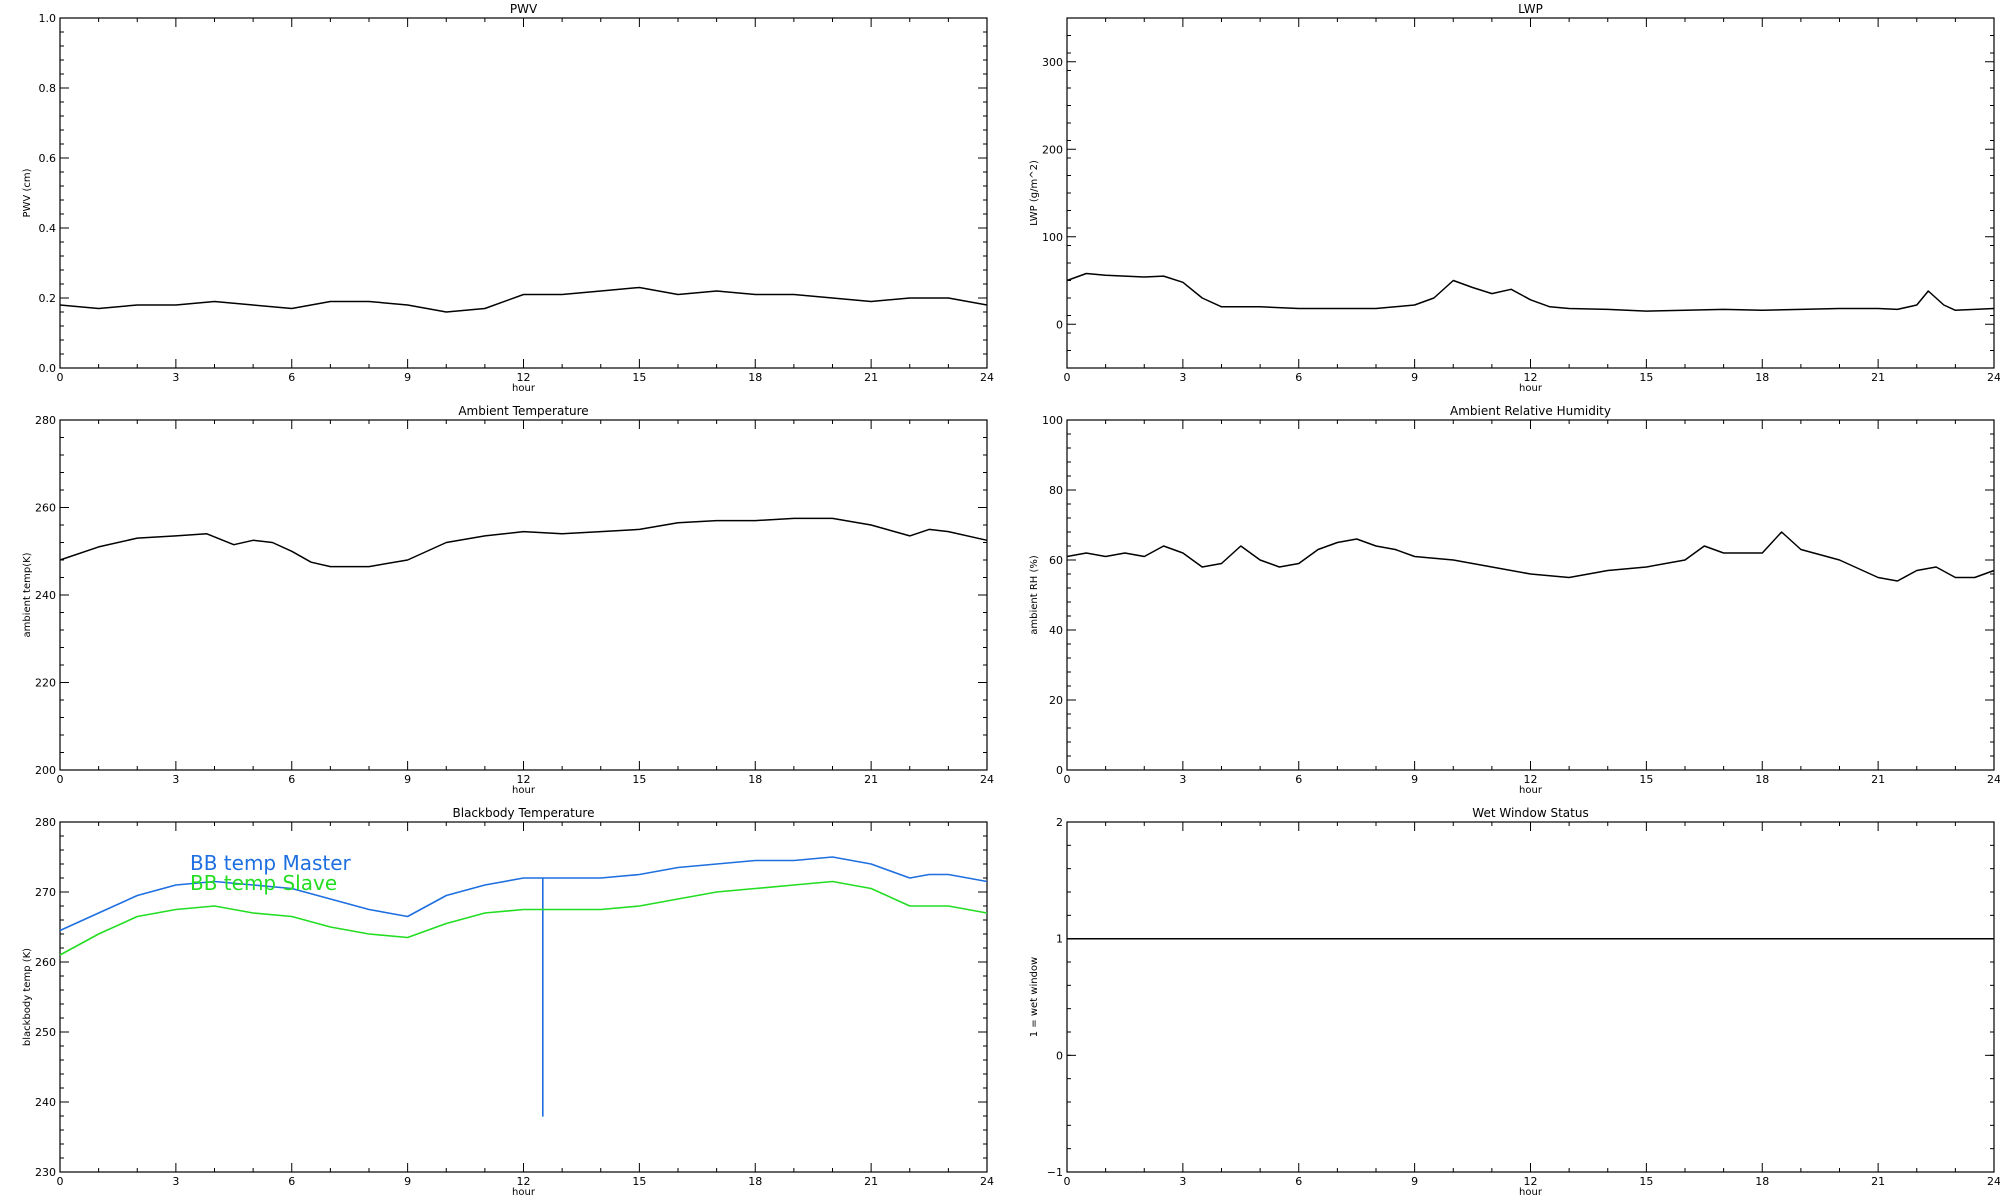  What do you see at coordinates (1056, 490) in the screenshot?
I see `y-tick-label: 80` at bounding box center [1056, 490].